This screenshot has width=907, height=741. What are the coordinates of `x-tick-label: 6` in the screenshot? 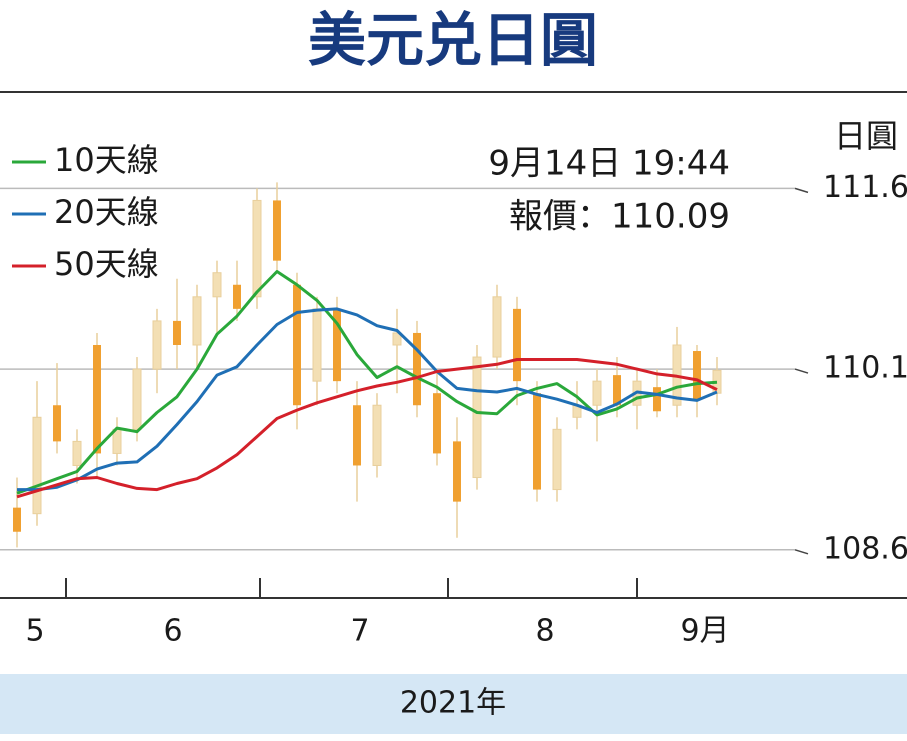 It's located at (172, 631).